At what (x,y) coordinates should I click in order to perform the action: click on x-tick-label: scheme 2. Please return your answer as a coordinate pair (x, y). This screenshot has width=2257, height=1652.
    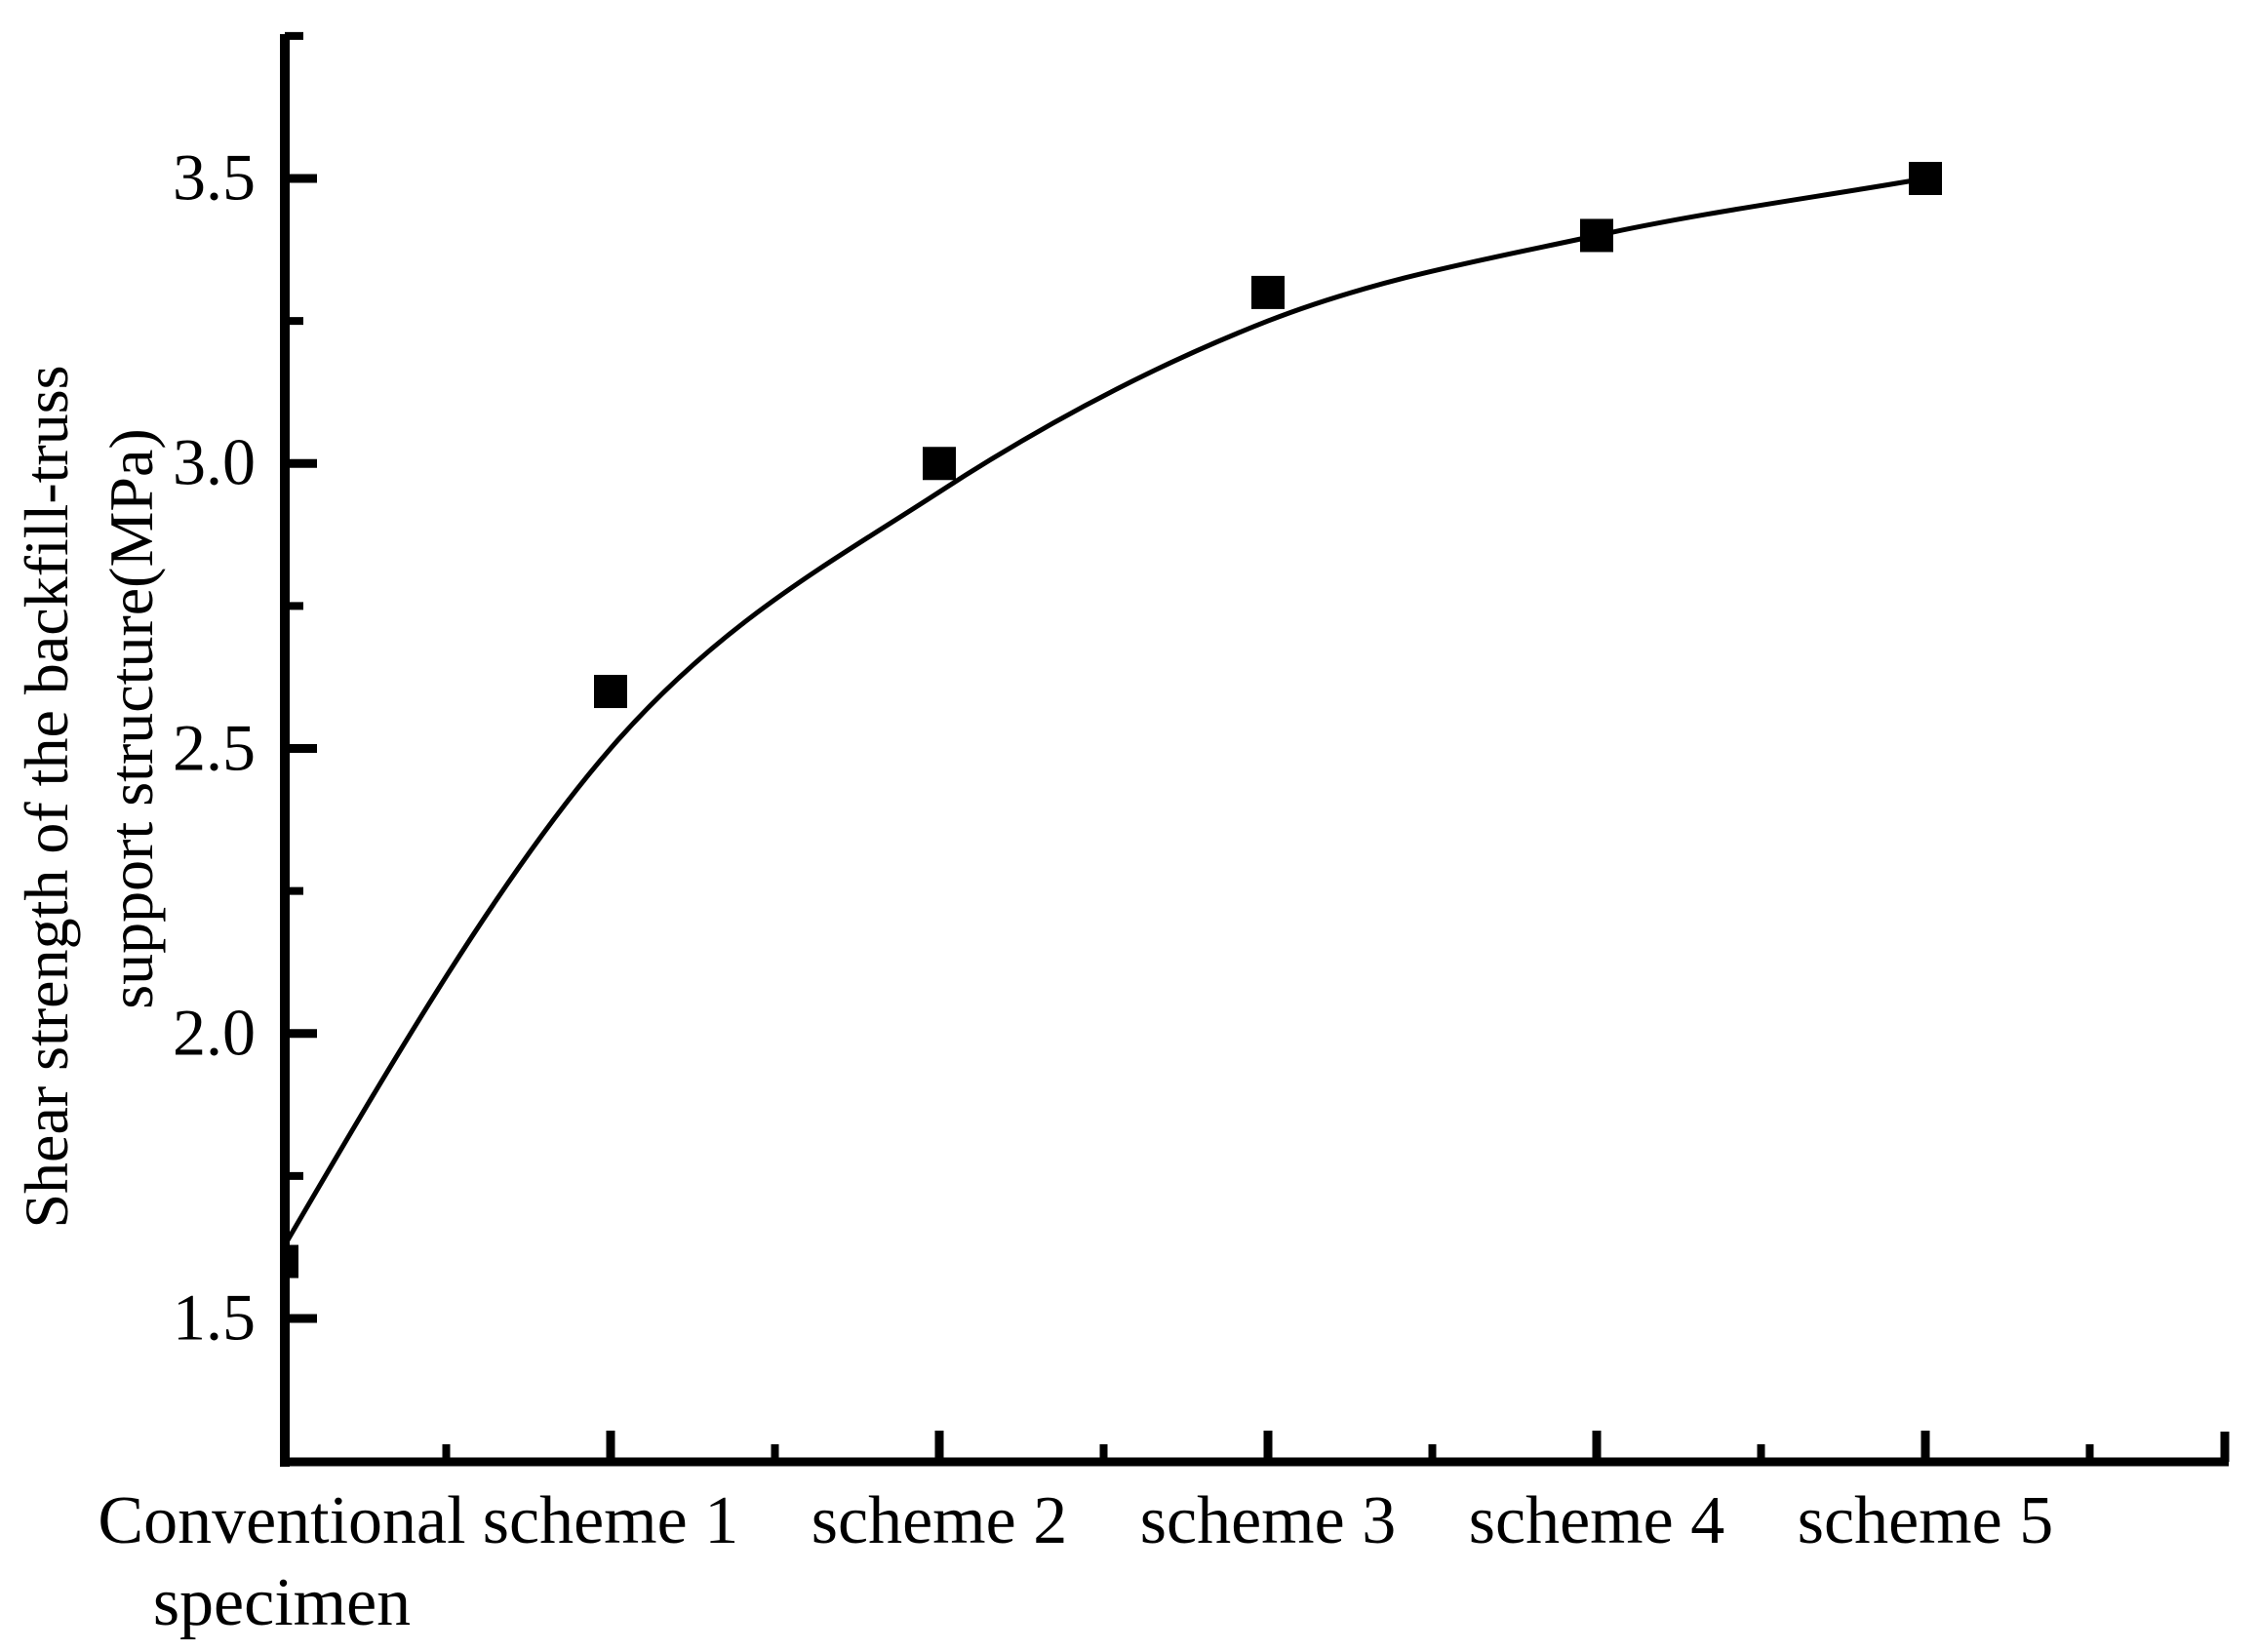
    Looking at the image, I should click on (939, 1521).